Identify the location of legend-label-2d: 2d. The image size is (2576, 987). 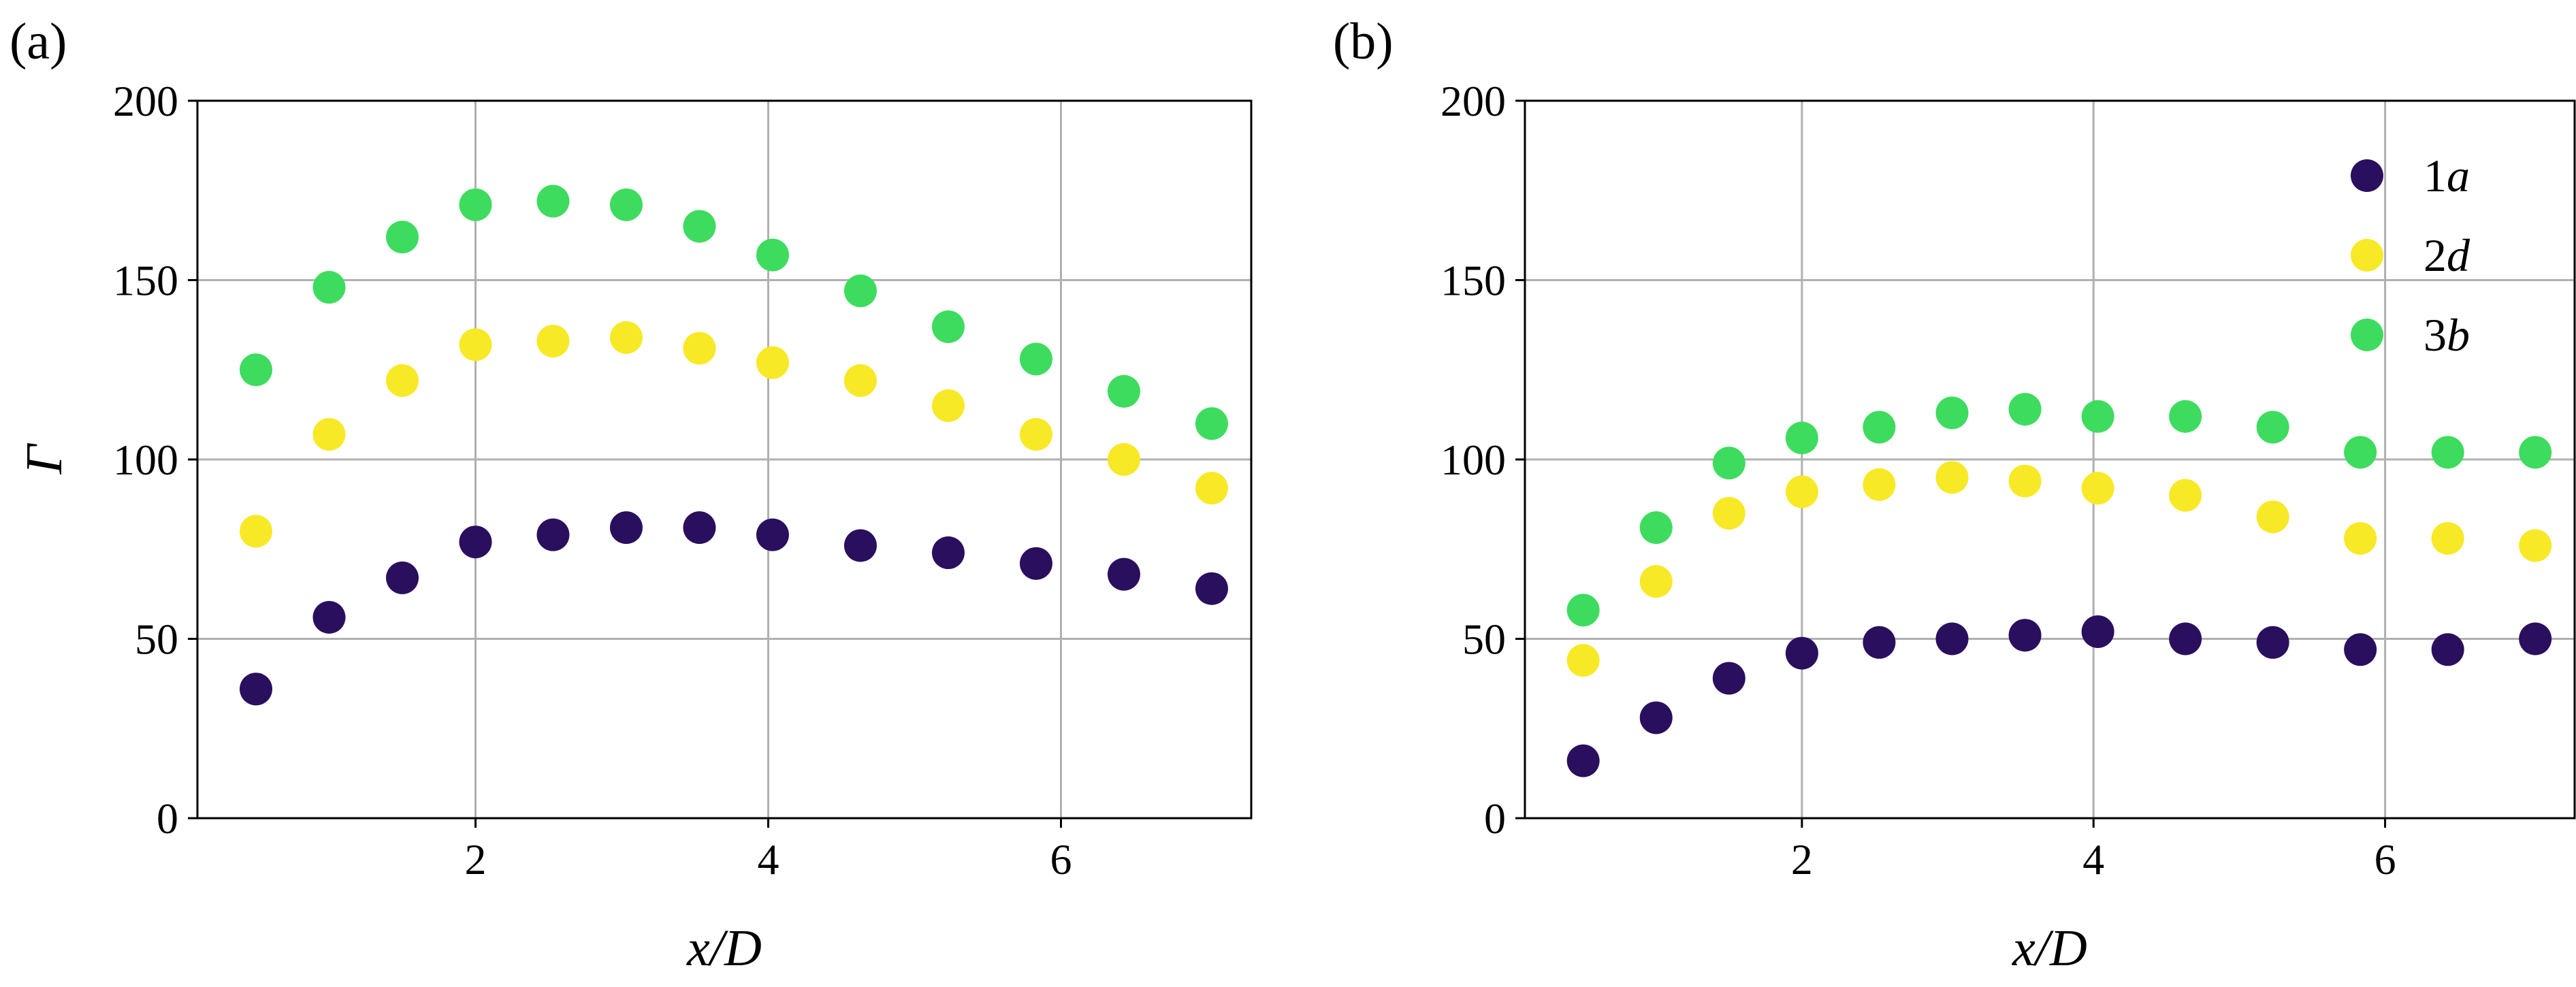
(2447, 255).